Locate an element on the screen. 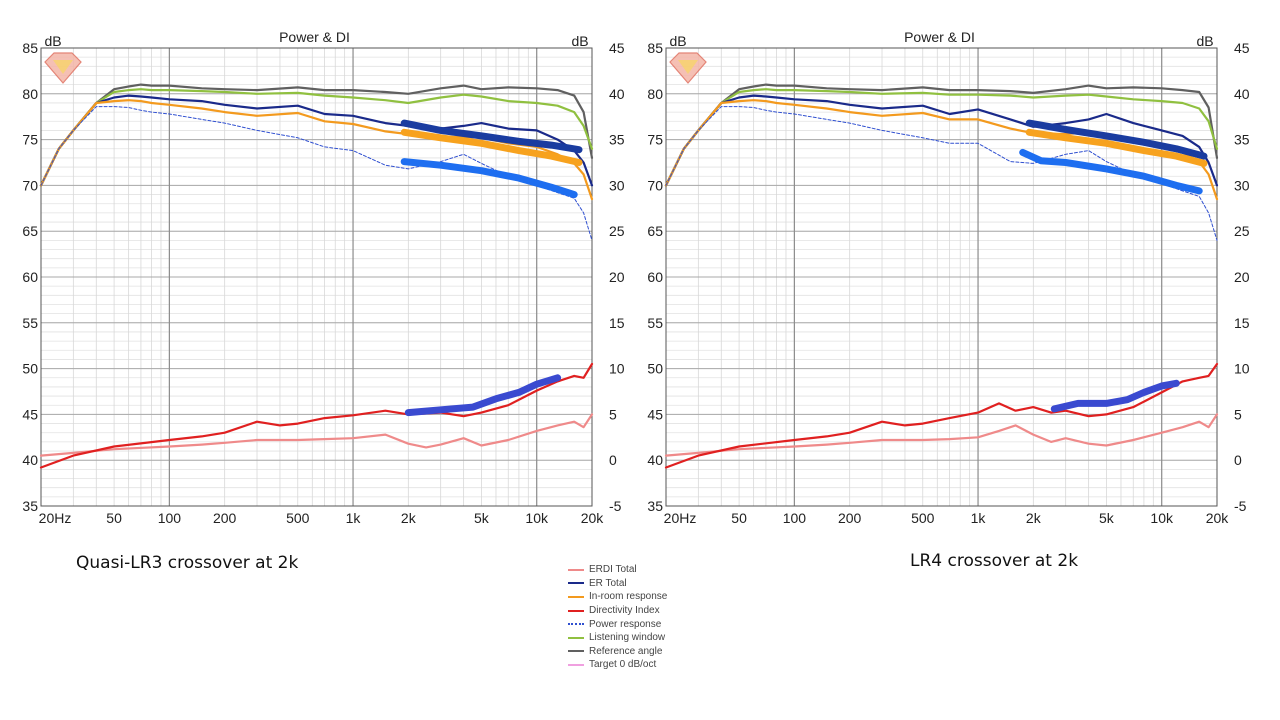 Image resolution: width=1280 pixels, height=720 pixels. x-tick-label: 10k is located at coordinates (1162, 518).